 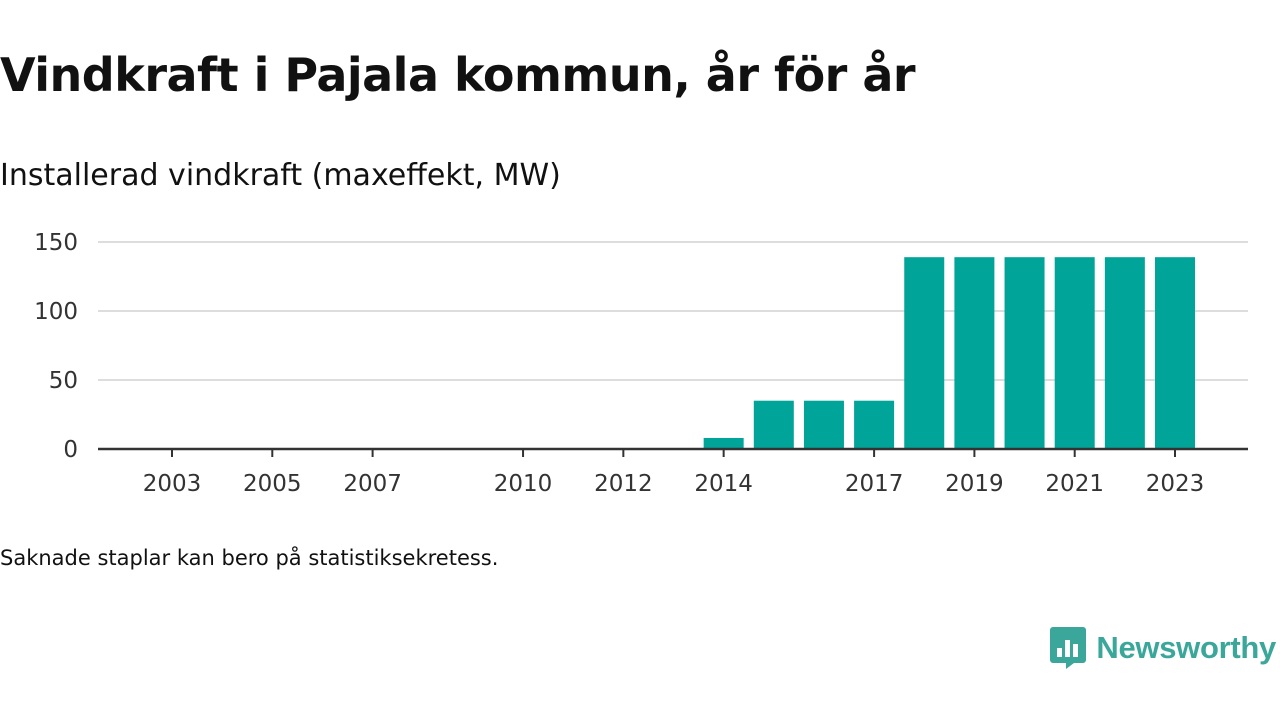 What do you see at coordinates (773, 424) in the screenshot?
I see `bar-2015` at bounding box center [773, 424].